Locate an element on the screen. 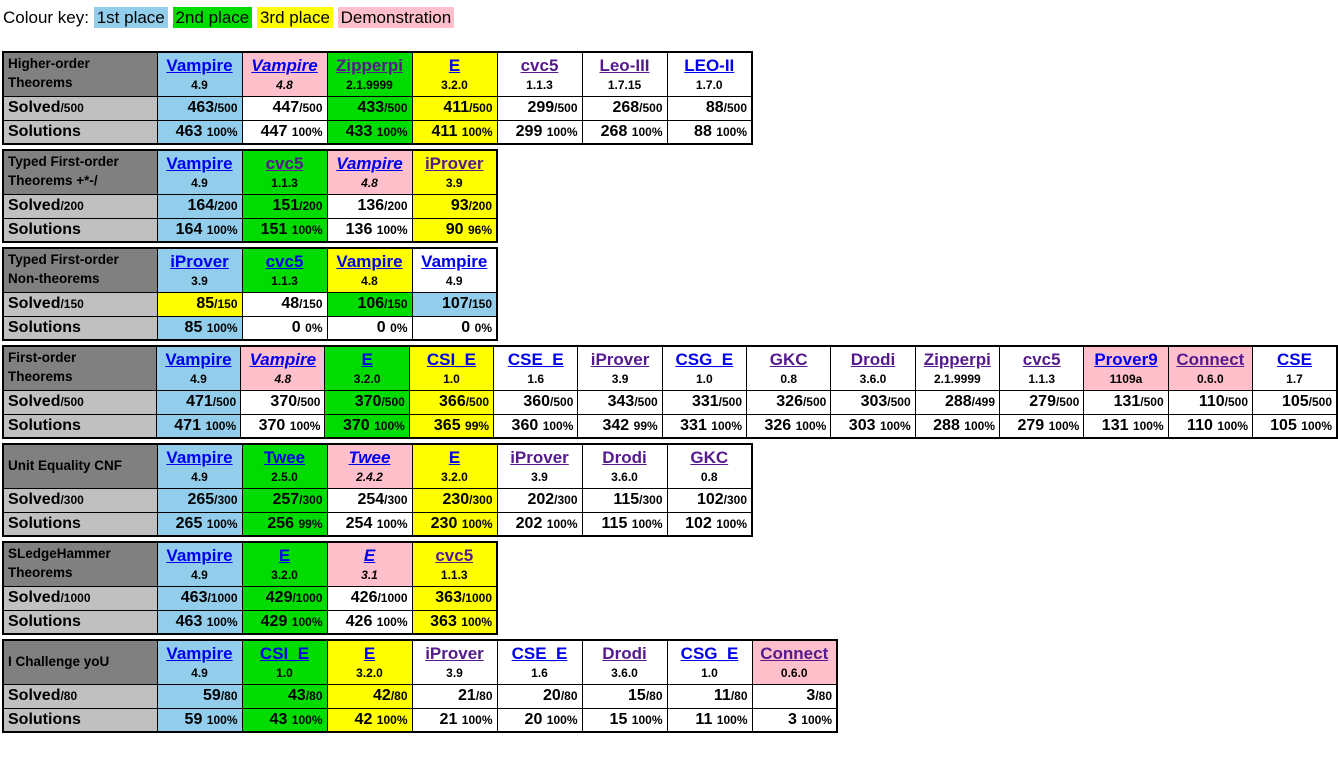 This screenshot has width=1338, height=768. solved-cell: 471/500 is located at coordinates (198, 402).